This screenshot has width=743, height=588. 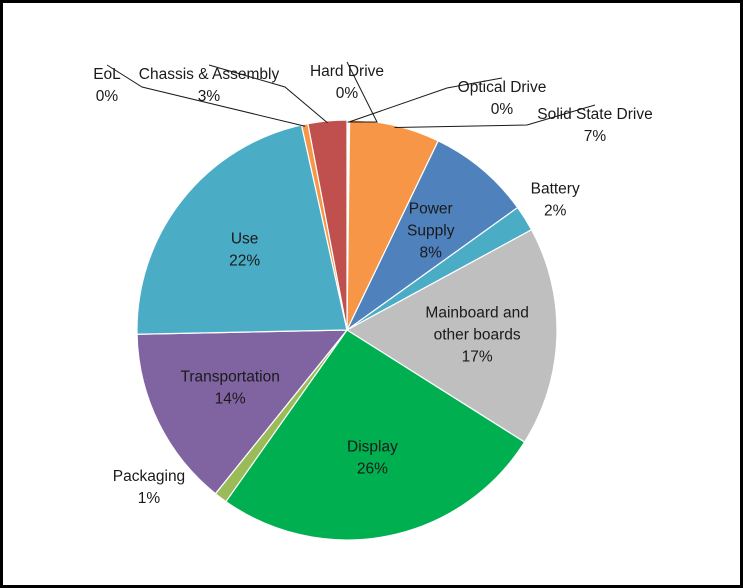 I want to click on pct-label-display: 26%, so click(x=372, y=469).